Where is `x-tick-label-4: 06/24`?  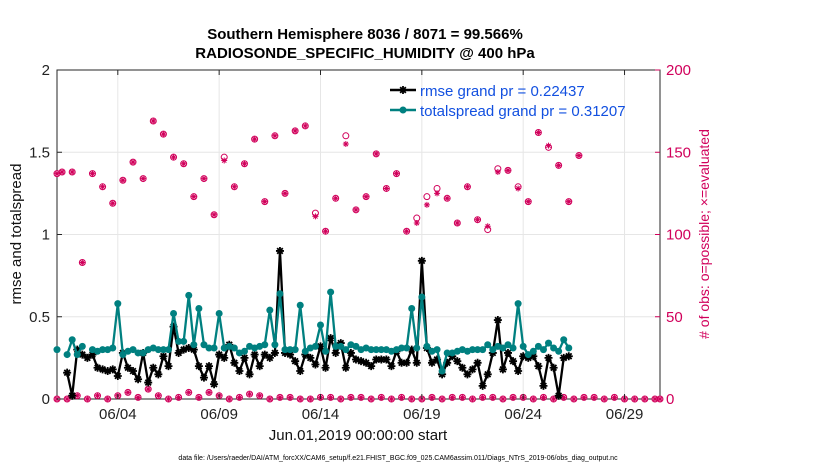 x-tick-label-4: 06/24 is located at coordinates (523, 414).